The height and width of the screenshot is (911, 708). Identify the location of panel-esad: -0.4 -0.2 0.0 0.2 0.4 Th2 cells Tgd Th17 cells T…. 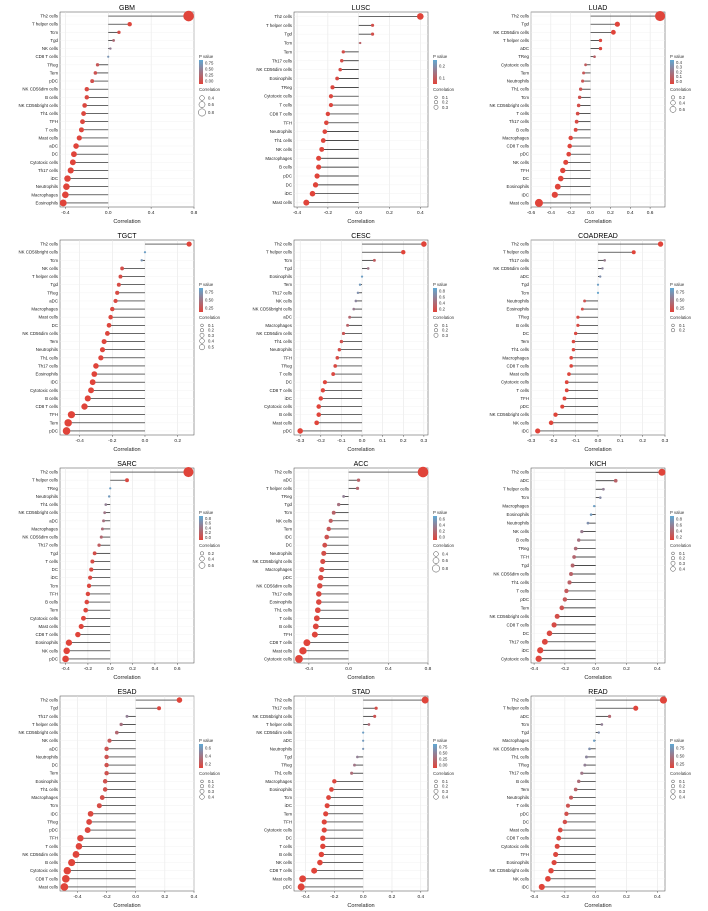
(119, 799).